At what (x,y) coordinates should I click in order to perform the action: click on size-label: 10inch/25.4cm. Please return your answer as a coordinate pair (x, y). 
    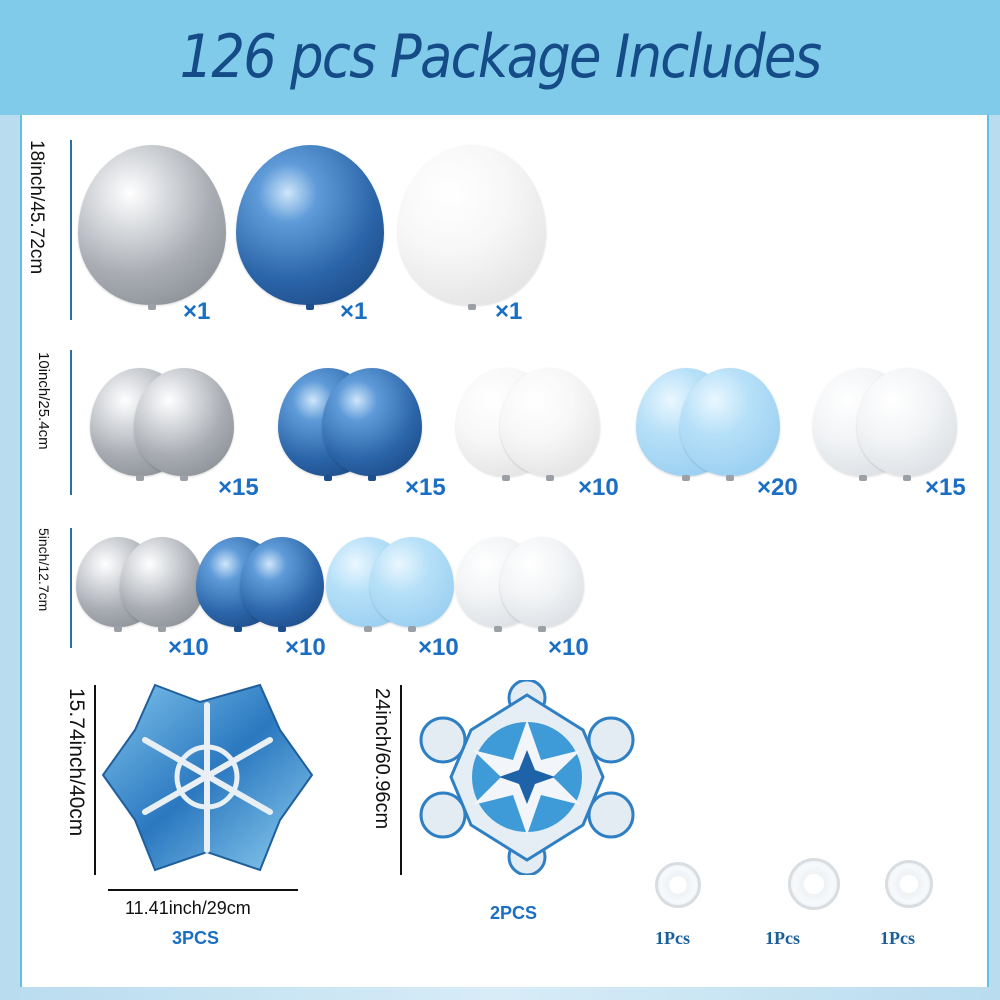
    Looking at the image, I should click on (43, 401).